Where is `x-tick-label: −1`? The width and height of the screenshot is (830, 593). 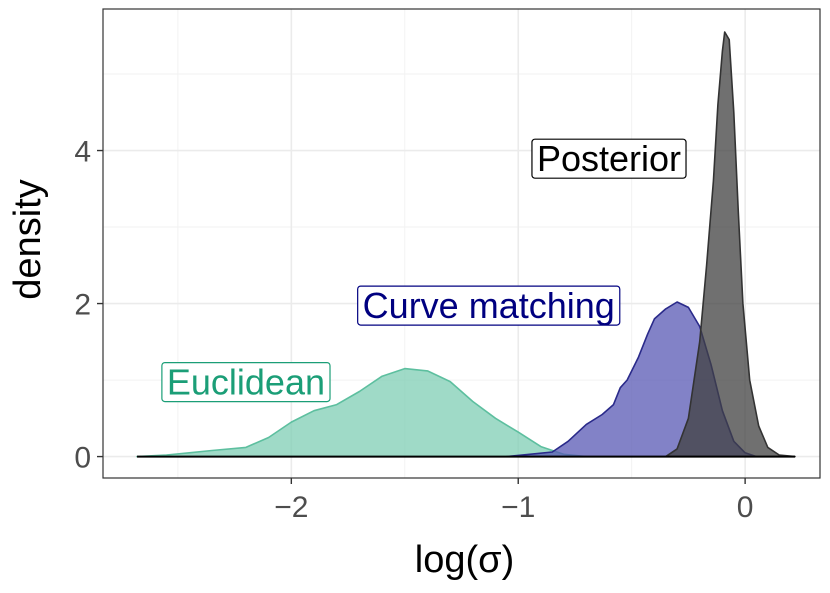
x-tick-label: −1 is located at coordinates (518, 507).